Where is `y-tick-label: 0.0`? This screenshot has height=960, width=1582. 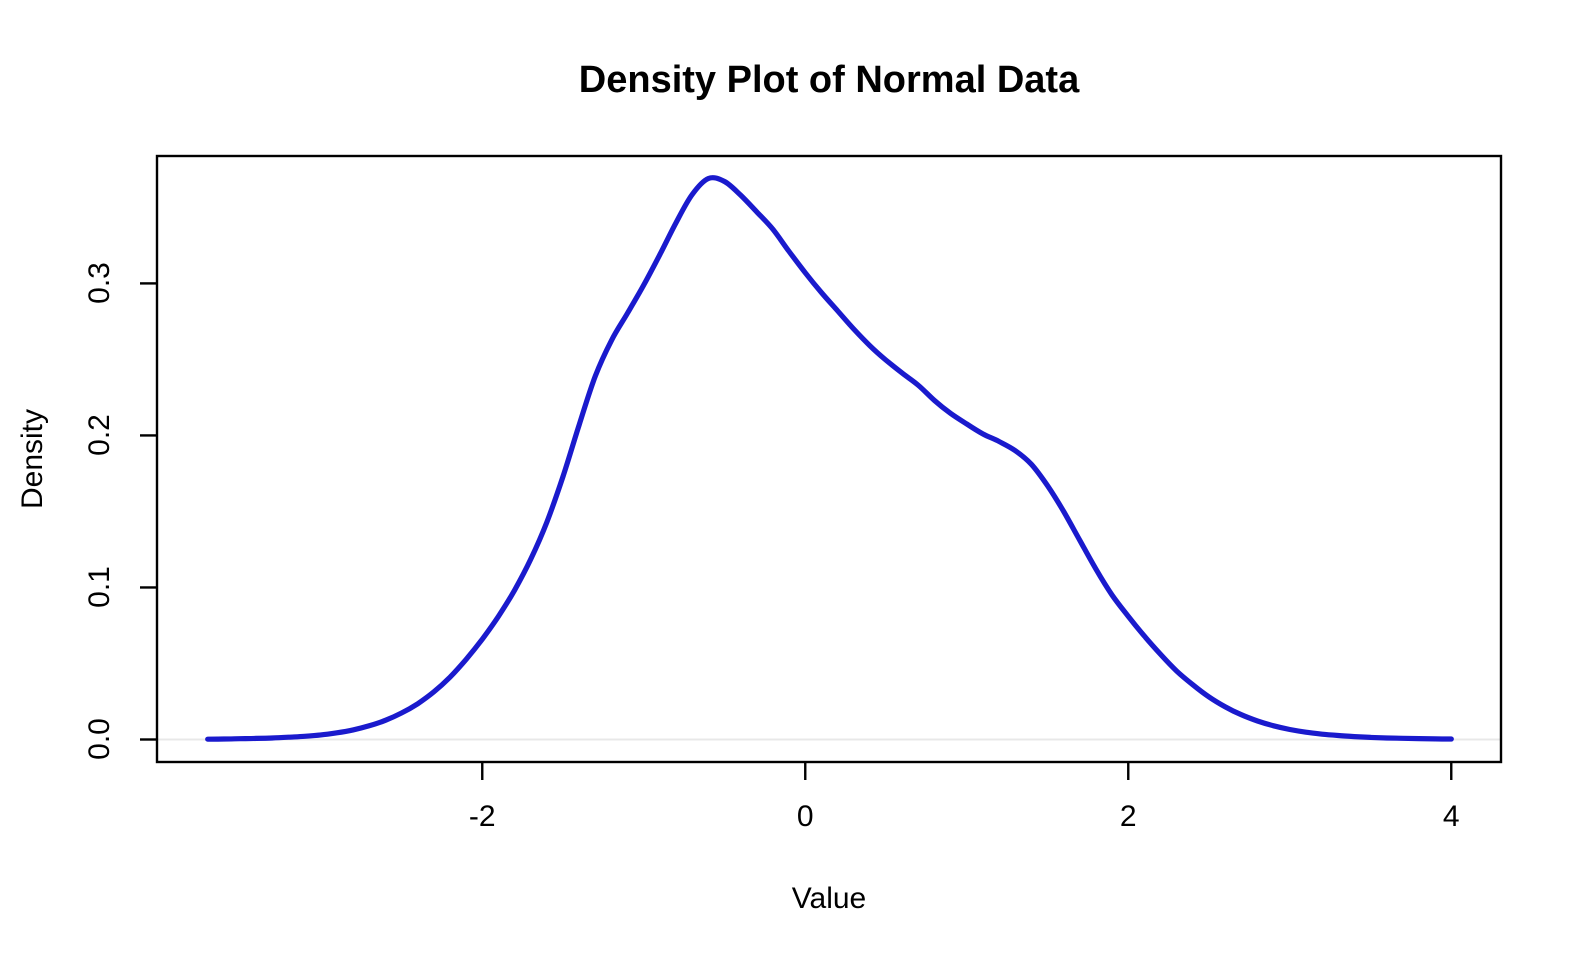
y-tick-label: 0.0 is located at coordinates (99, 739).